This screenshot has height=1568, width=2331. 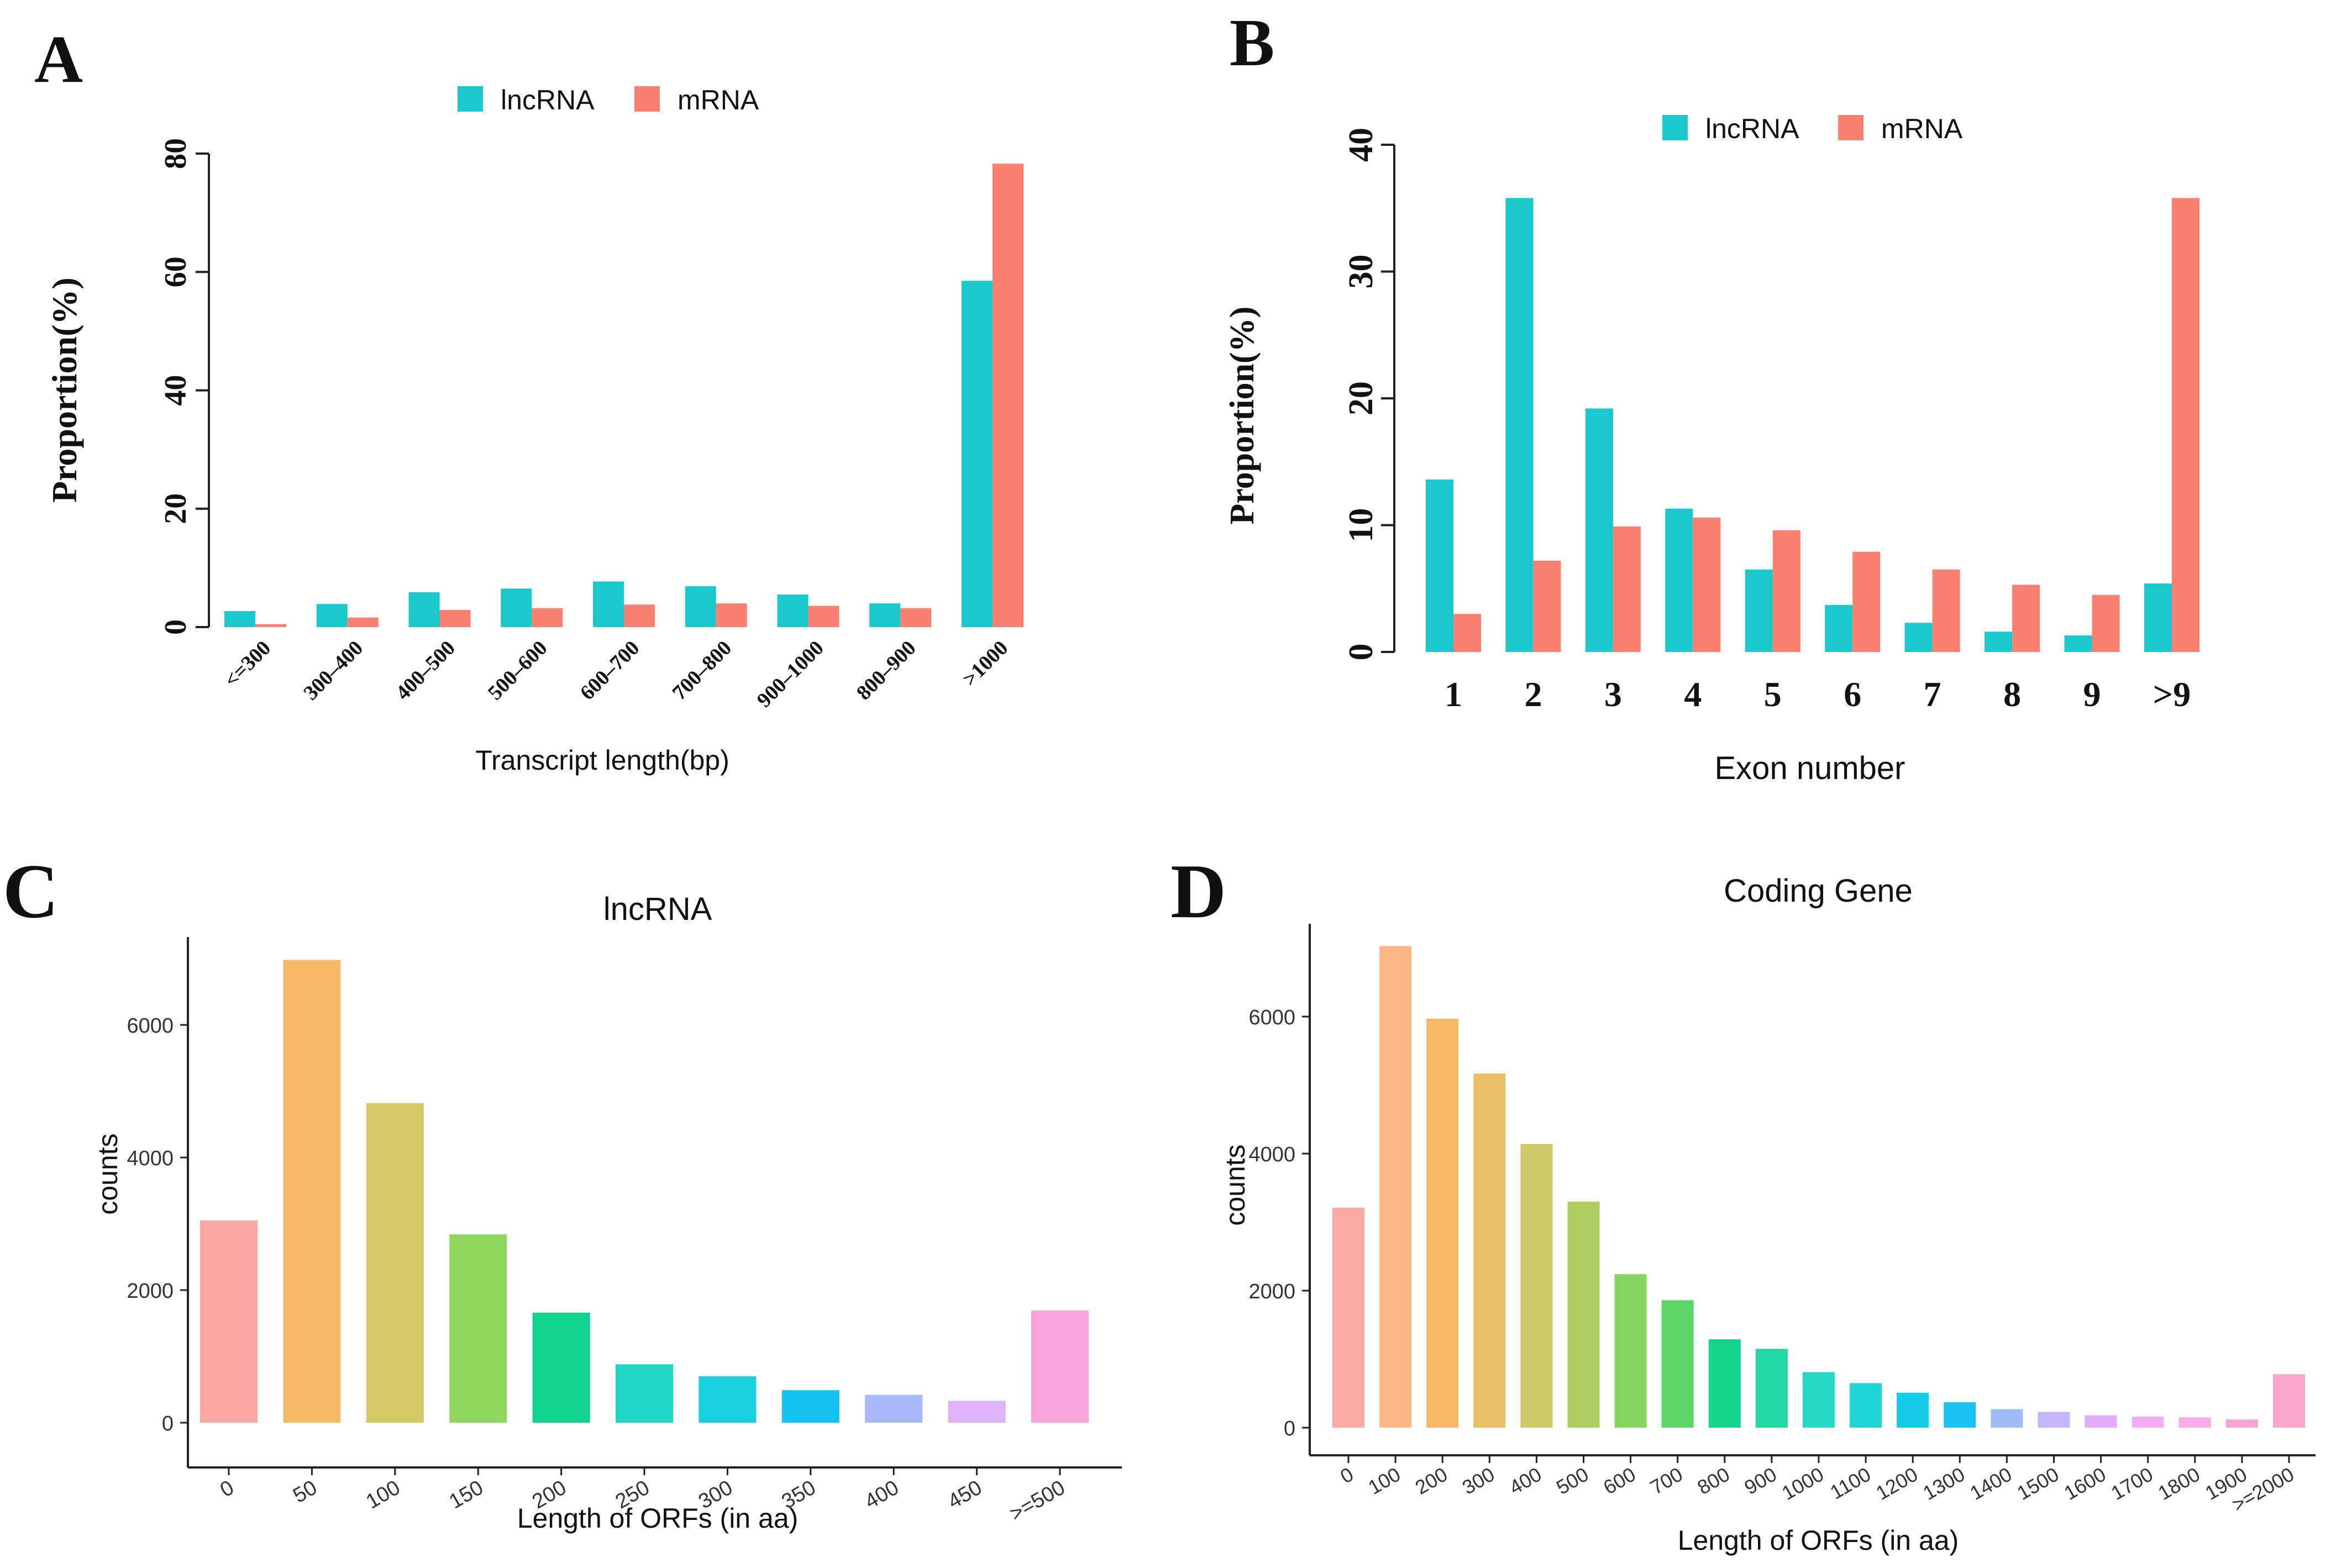 I want to click on x-tick-label: 1, so click(x=1454, y=694).